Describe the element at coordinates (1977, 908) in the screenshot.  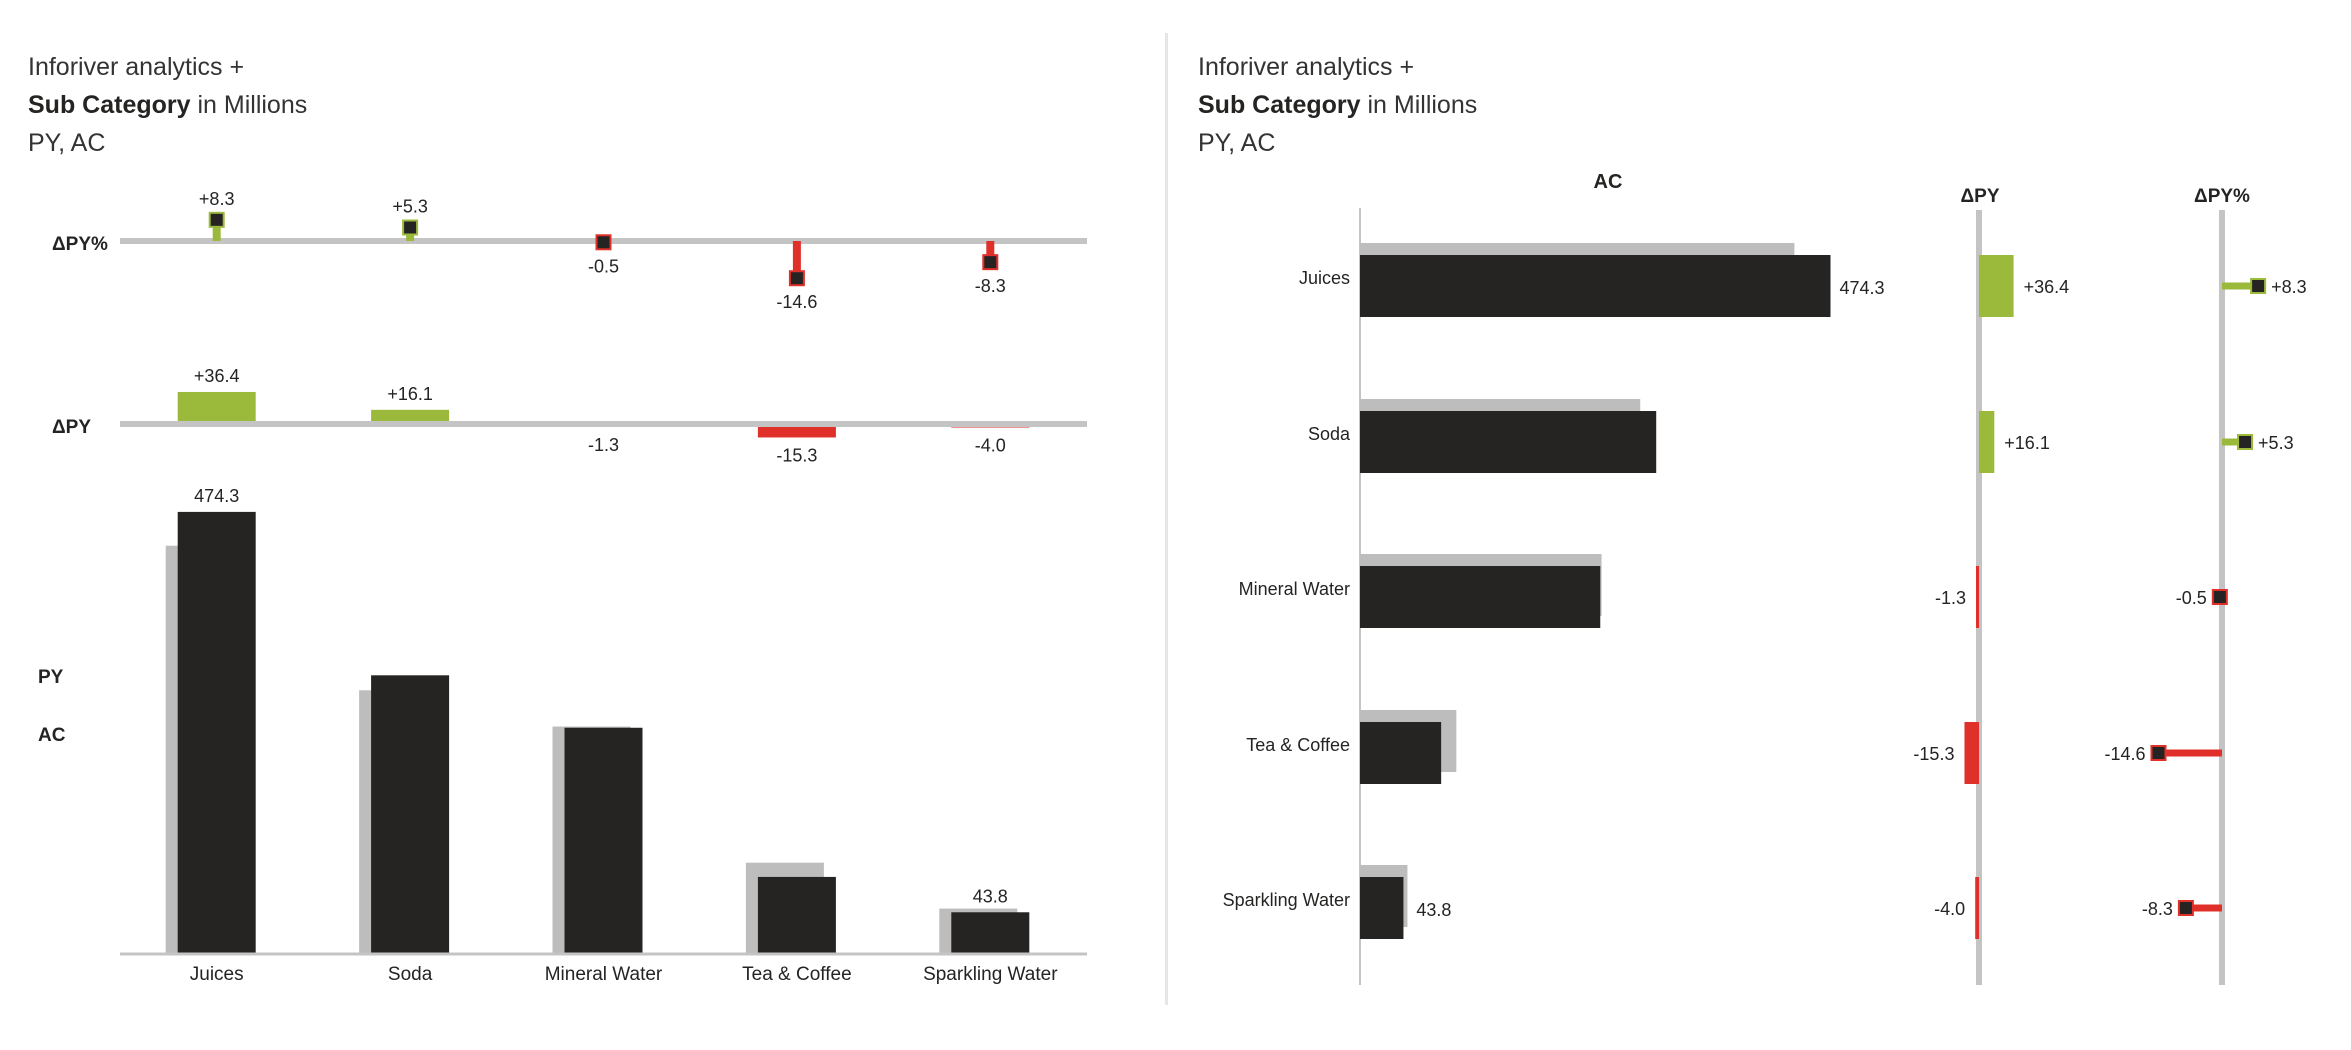
I see `delta-hbar-sparkling-water` at that location.